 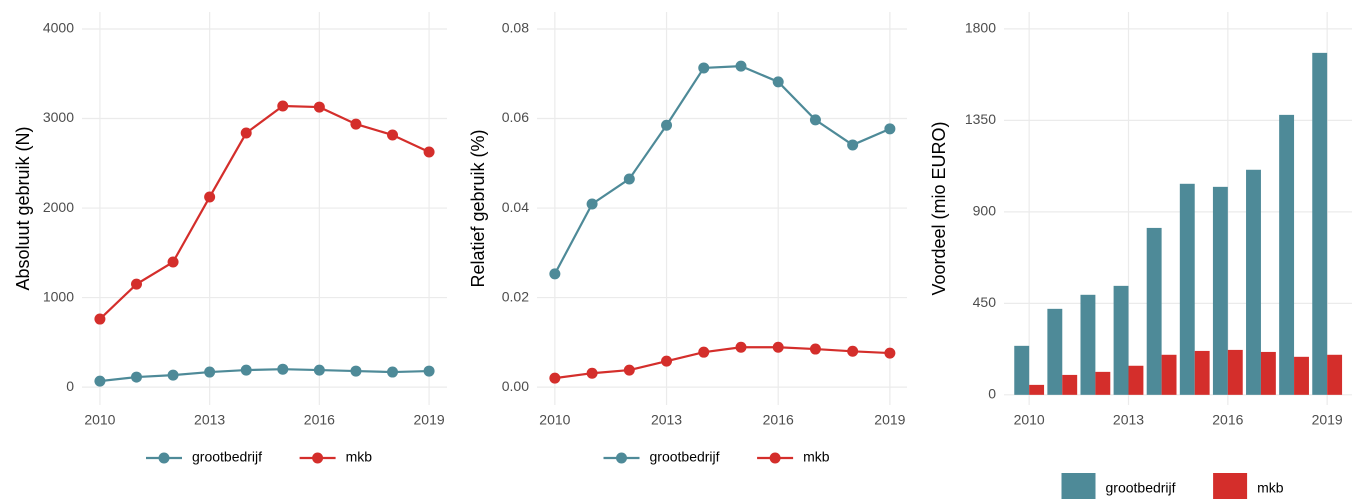 What do you see at coordinates (985, 302) in the screenshot?
I see `y-tick-label: 450` at bounding box center [985, 302].